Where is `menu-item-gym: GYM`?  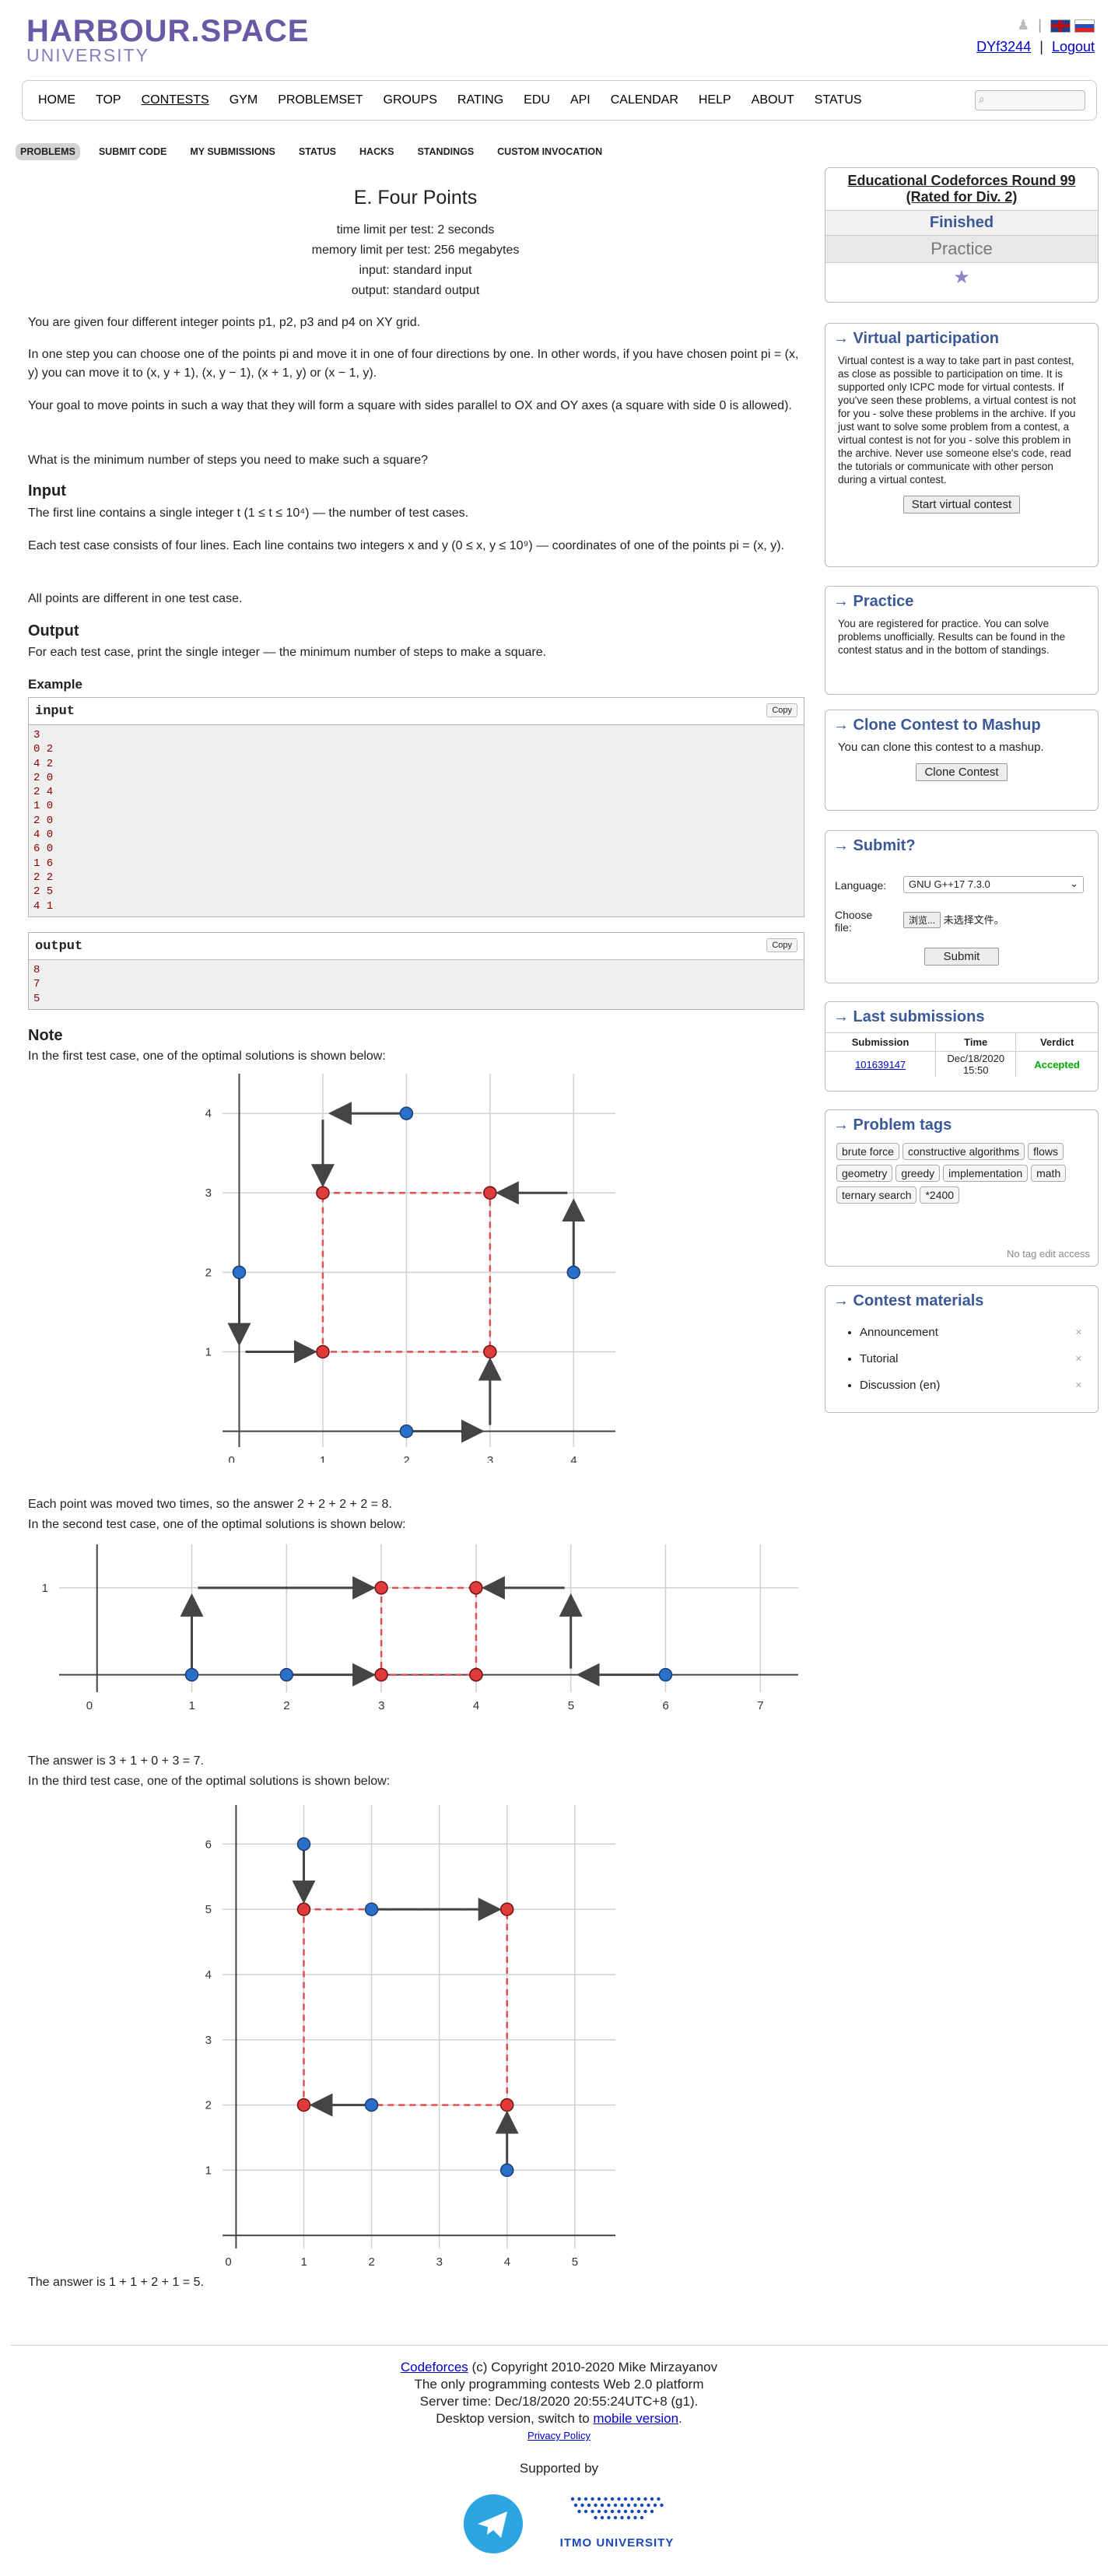
menu-item-gym: GYM is located at coordinates (243, 100).